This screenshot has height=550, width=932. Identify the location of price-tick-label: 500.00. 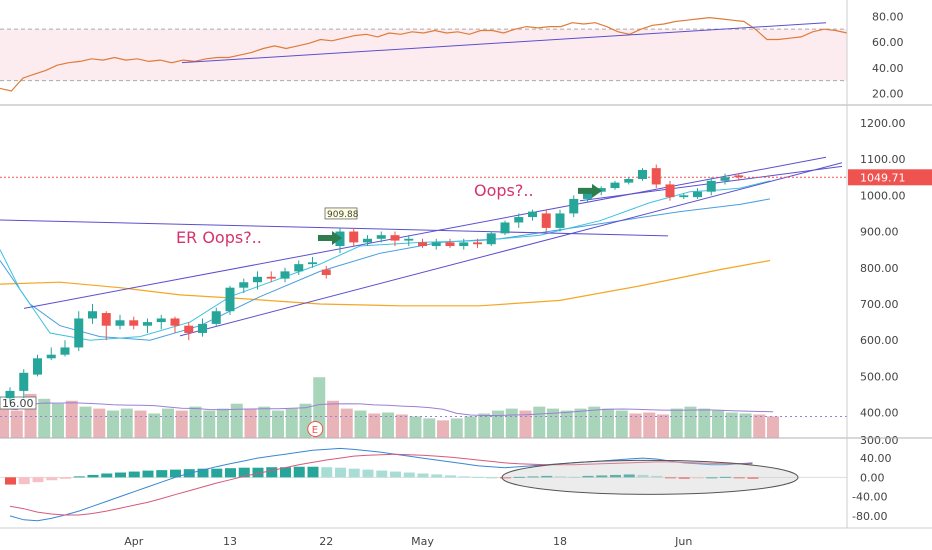
(879, 376).